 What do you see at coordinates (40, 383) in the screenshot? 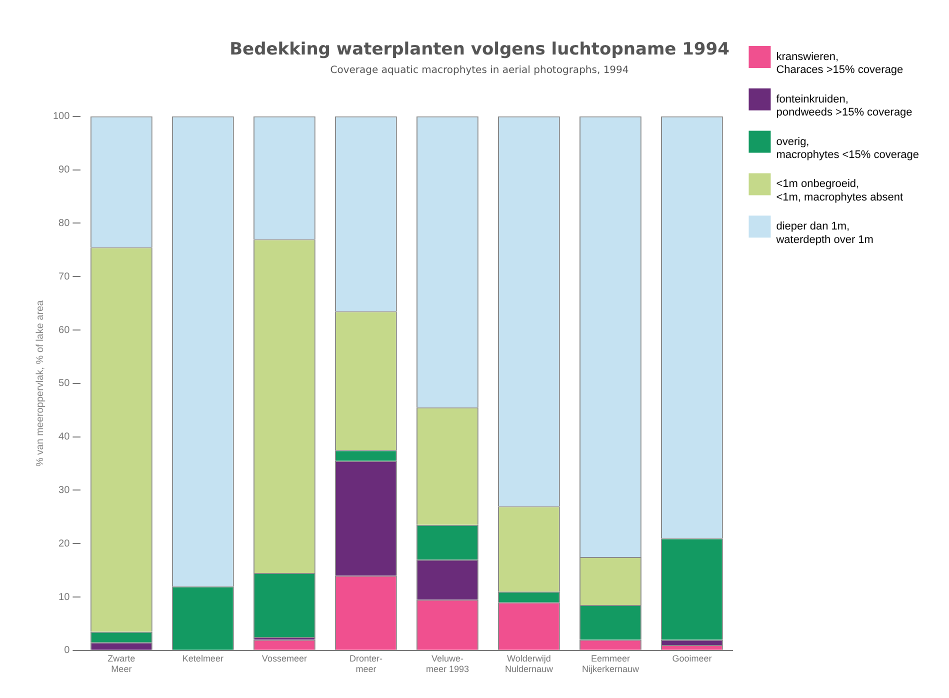
I see `y-axis-title: % van meeroppervlak, % of lake area` at bounding box center [40, 383].